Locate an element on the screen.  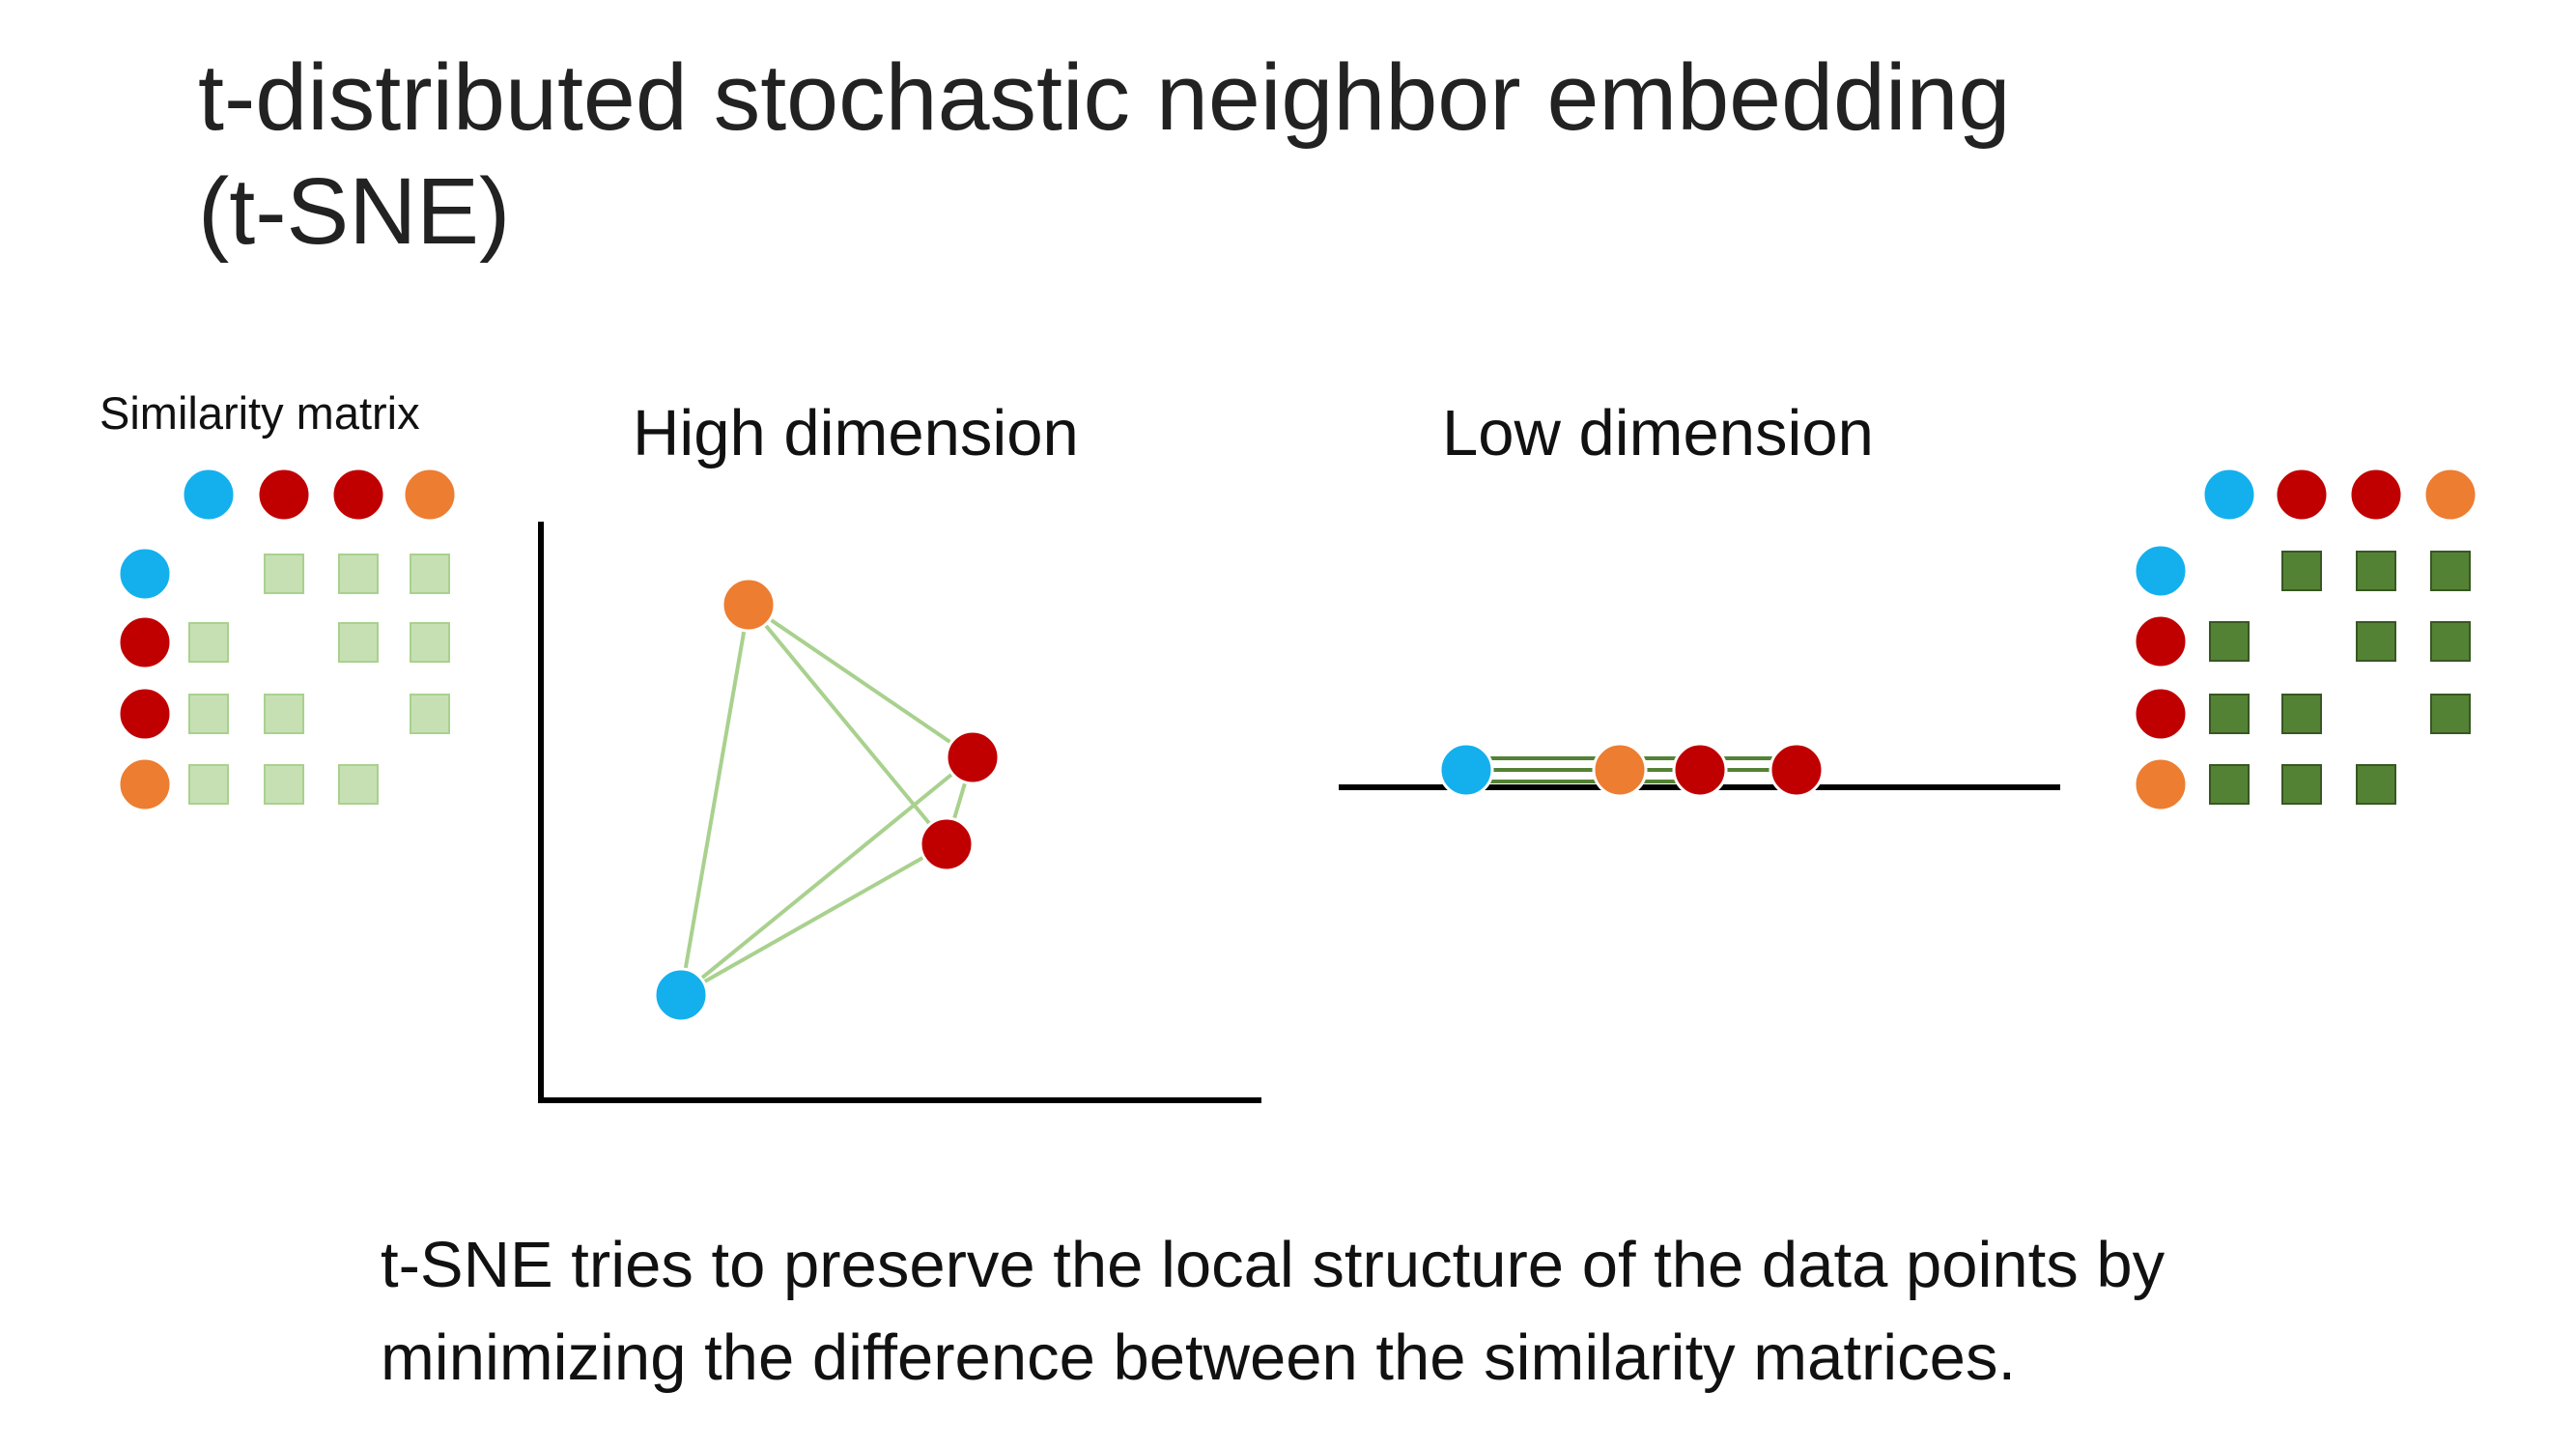
high-dimension-similarity-matrix is located at coordinates (287, 639).